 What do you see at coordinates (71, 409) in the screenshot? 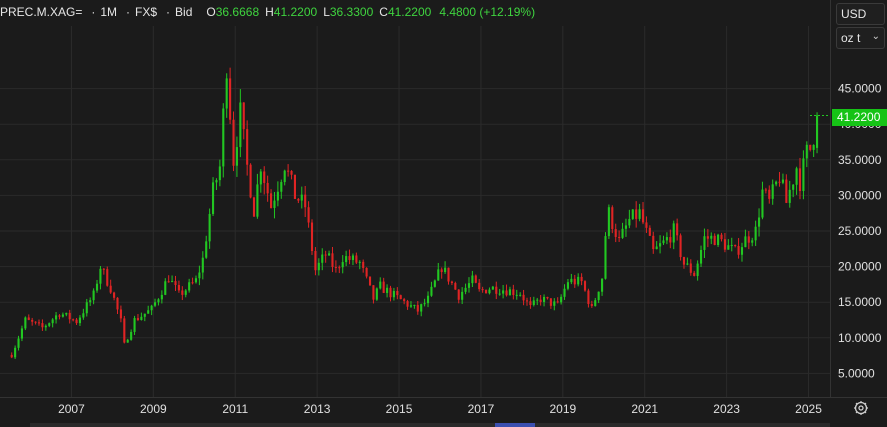
I see `x-tick-label: 2007` at bounding box center [71, 409].